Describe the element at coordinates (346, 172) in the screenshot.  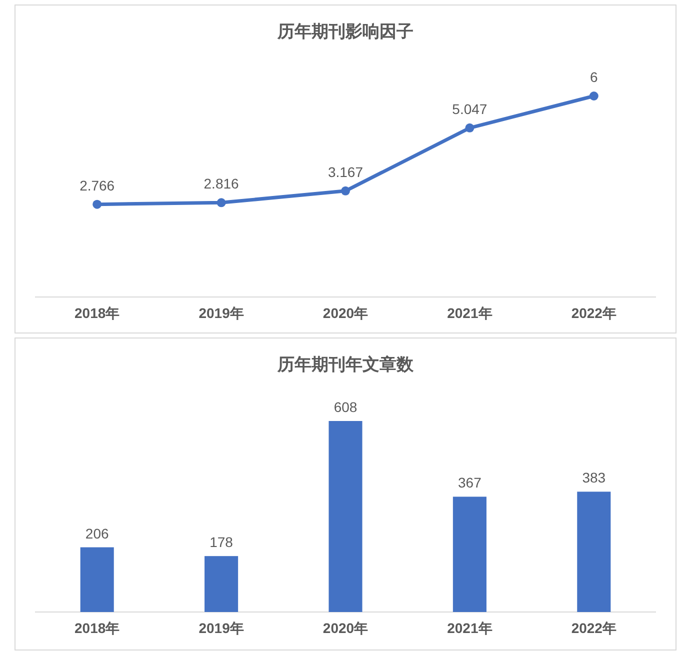
I see `data-label: 3.167` at that location.